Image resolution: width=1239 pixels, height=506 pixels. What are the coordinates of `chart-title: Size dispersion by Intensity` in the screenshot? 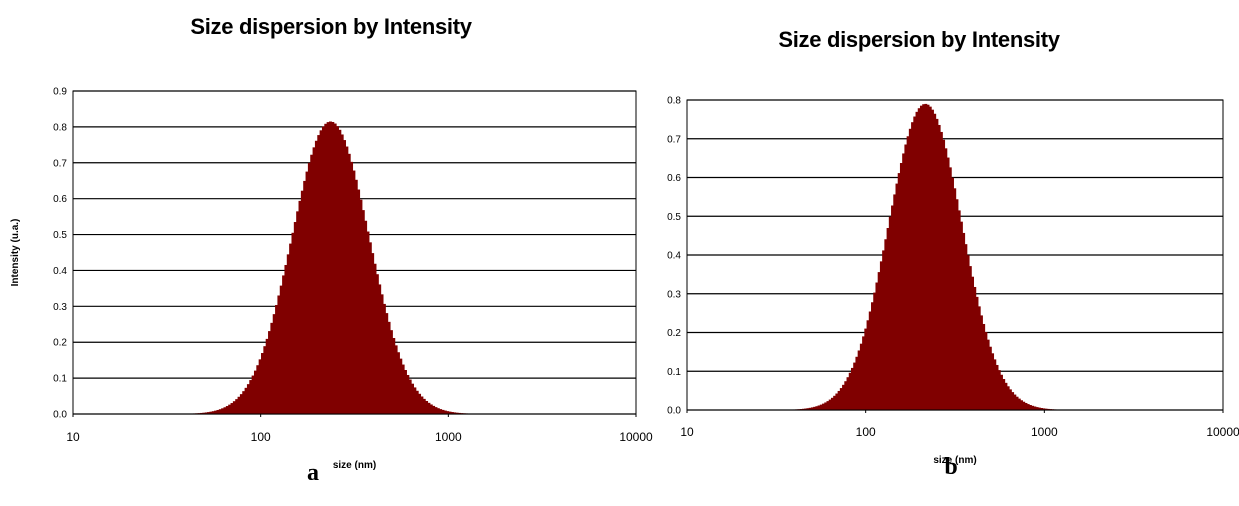 It's located at (331, 26).